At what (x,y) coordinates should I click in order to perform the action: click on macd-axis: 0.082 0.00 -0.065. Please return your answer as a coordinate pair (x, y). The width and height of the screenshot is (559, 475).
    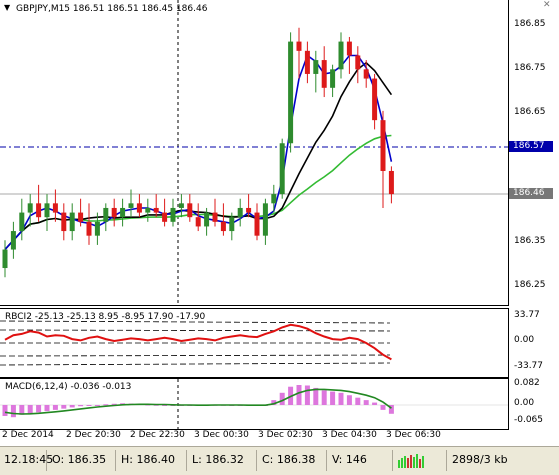
    Looking at the image, I should click on (533, 403).